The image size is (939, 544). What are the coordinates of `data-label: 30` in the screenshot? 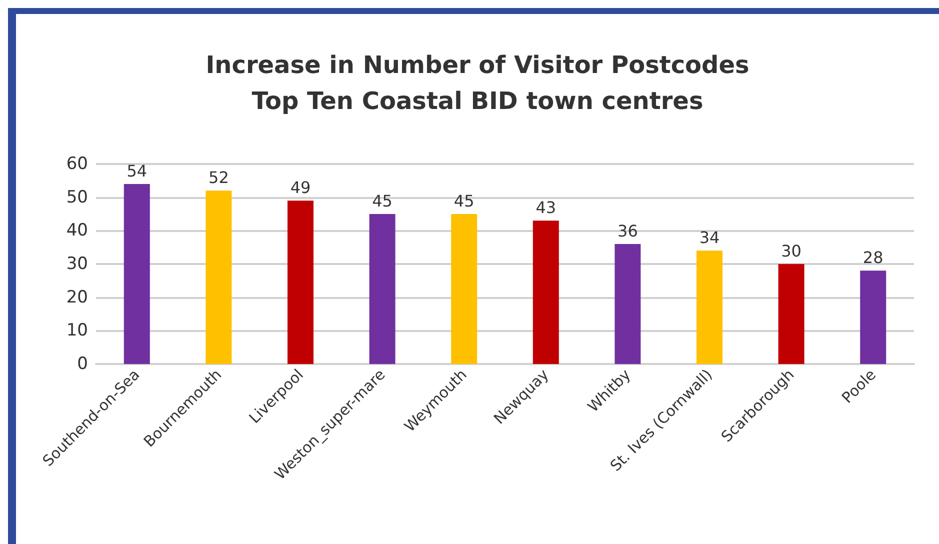 It's located at (791, 251).